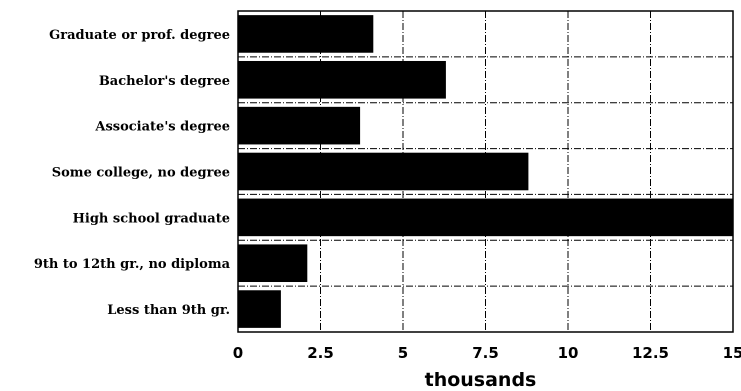 This screenshot has width=741, height=391. What do you see at coordinates (151, 218) in the screenshot?
I see `category-label: High school graduate` at bounding box center [151, 218].